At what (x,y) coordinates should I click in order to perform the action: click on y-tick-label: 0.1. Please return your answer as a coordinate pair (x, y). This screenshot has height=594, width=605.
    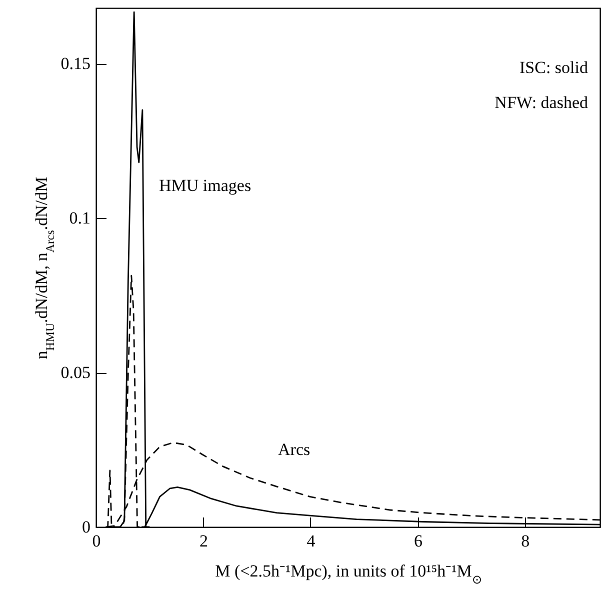
    Looking at the image, I should click on (79, 218).